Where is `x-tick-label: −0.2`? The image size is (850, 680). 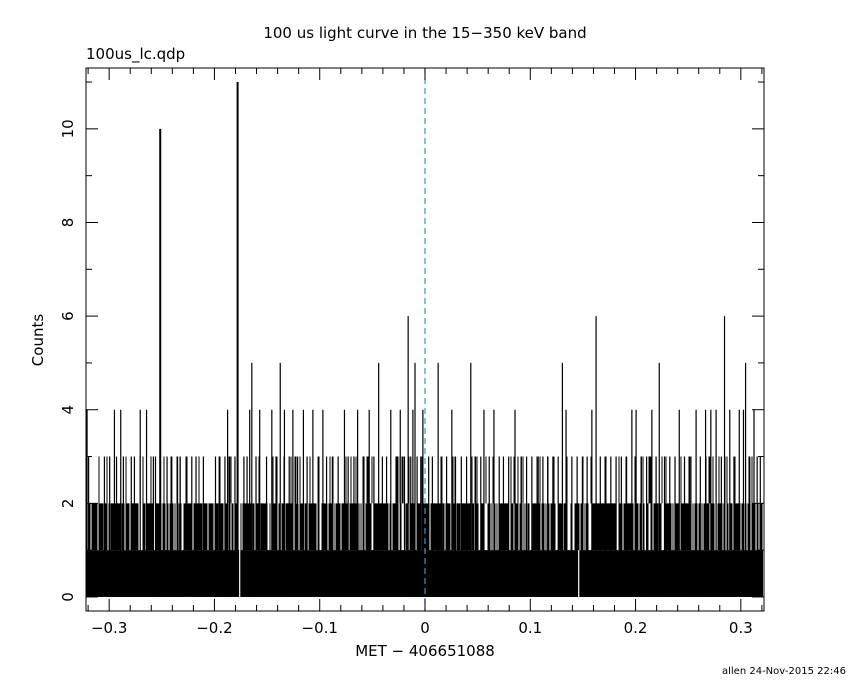 x-tick-label: −0.2 is located at coordinates (214, 628).